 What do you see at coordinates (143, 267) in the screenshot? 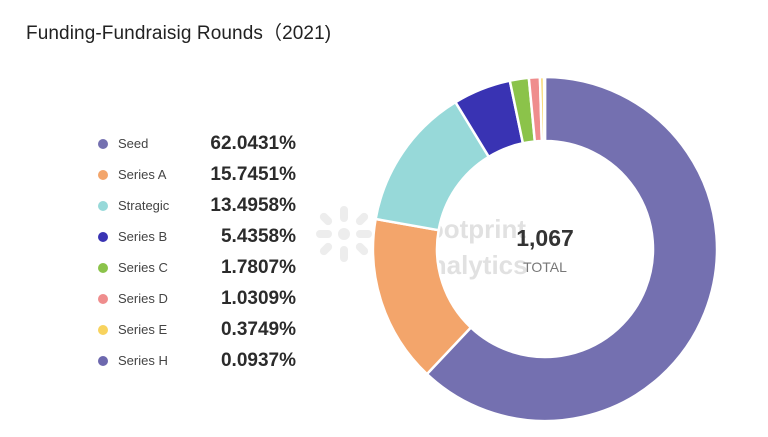
I see `legend-label: Series C` at bounding box center [143, 267].